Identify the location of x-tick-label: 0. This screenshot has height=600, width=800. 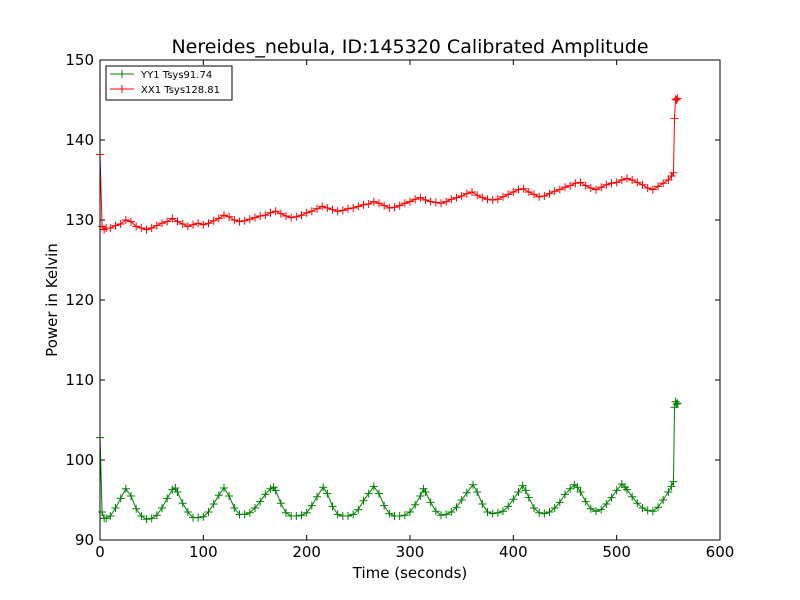
(100, 552).